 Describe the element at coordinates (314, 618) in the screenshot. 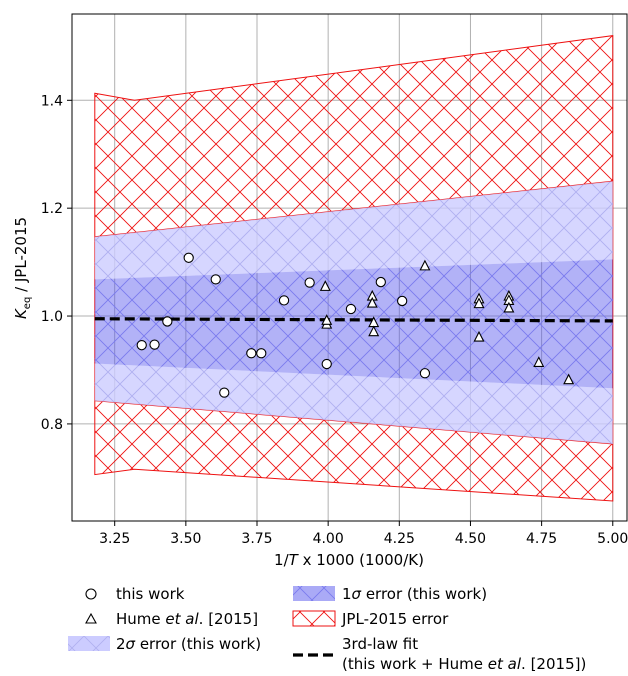

I see `legend-jpl-swatch` at that location.